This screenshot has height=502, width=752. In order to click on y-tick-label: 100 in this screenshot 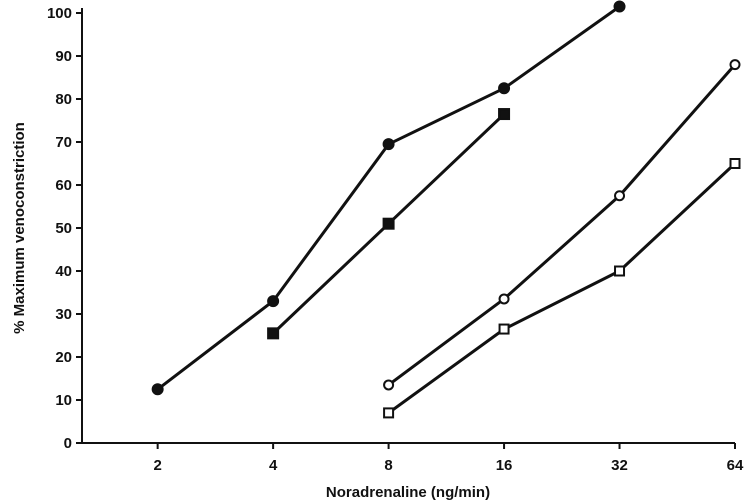, I will do `click(59, 13)`.